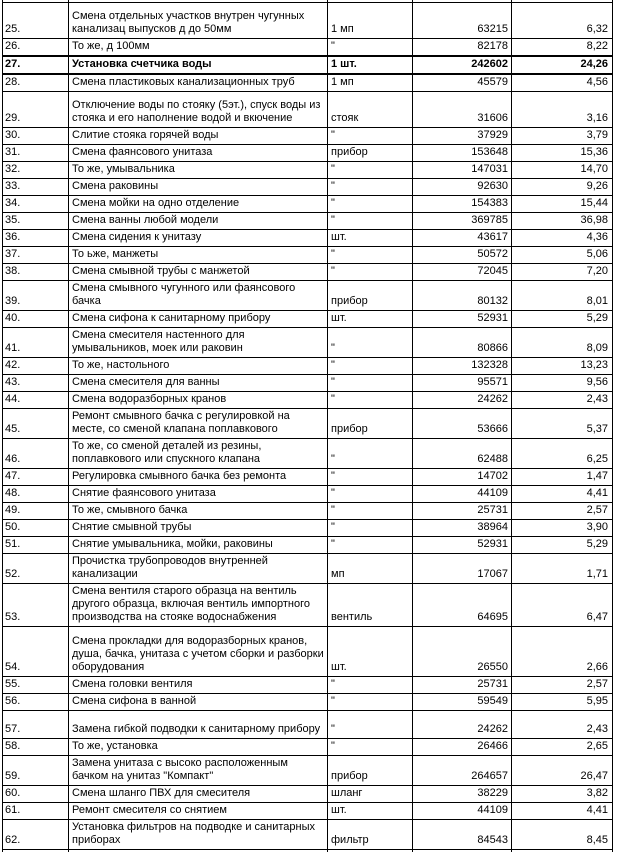 This screenshot has height=852, width=618. What do you see at coordinates (562, 511) in the screenshot?
I see `rate-cell: 2,57` at bounding box center [562, 511].